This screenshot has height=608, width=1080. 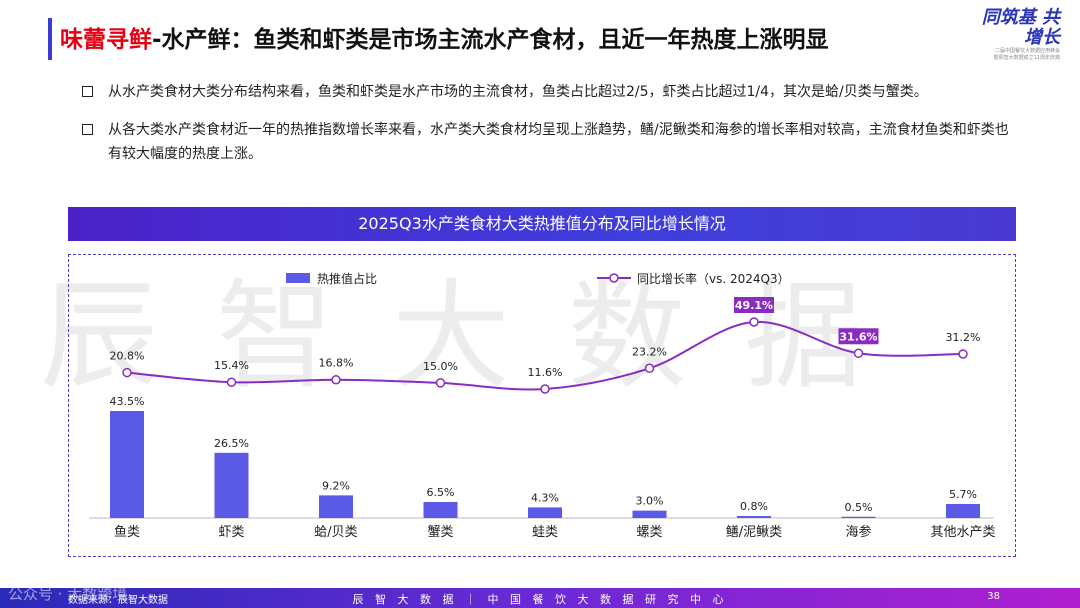 What do you see at coordinates (106, 40) in the screenshot?
I see `title-highlight: 味蕾寻鲜` at bounding box center [106, 40].